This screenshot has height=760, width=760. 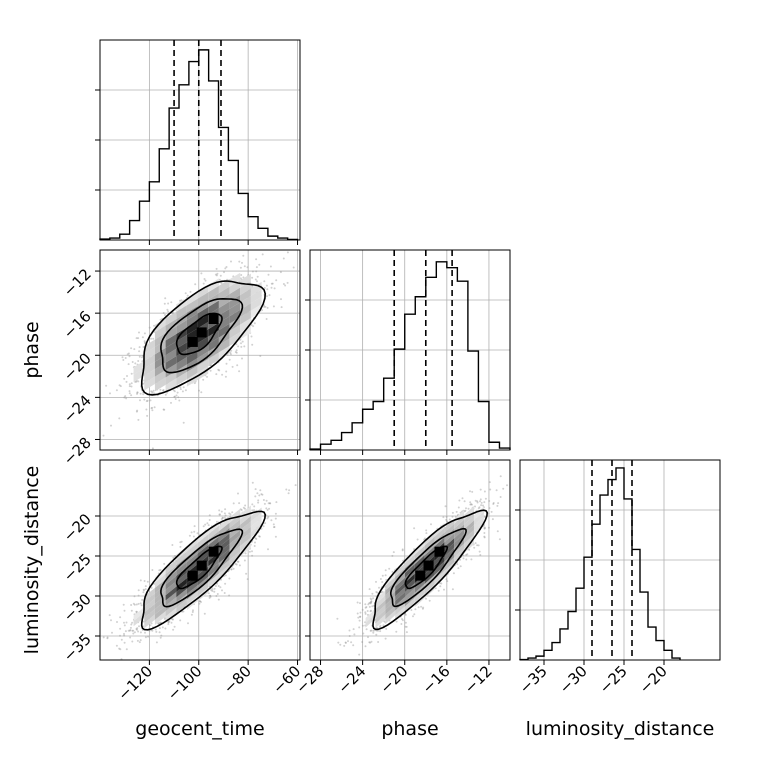 I want to click on density-peak, so click(x=192, y=575).